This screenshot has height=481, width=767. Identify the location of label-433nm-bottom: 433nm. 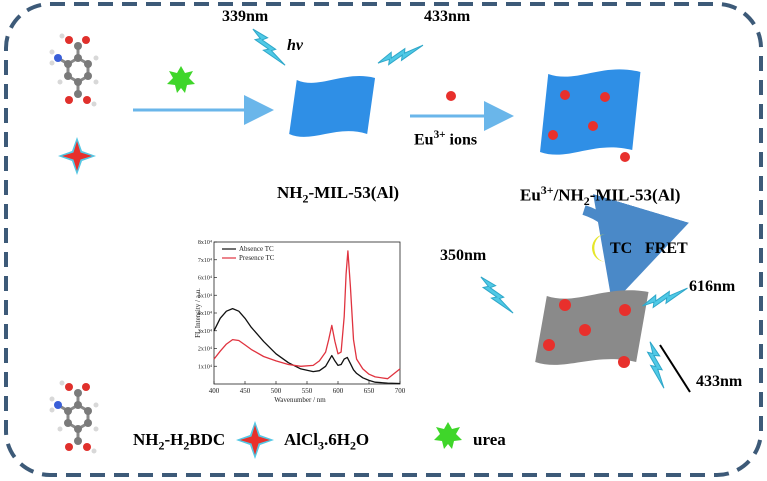
(719, 381).